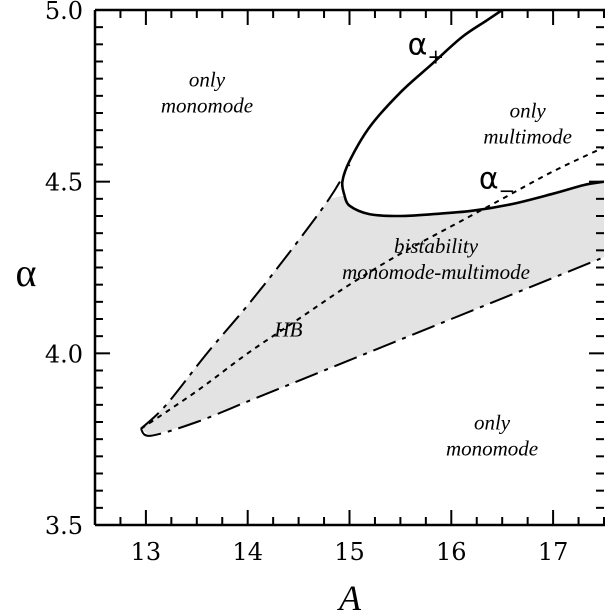 The image size is (605, 615). I want to click on y-tick-label: 3.5, so click(64, 526).